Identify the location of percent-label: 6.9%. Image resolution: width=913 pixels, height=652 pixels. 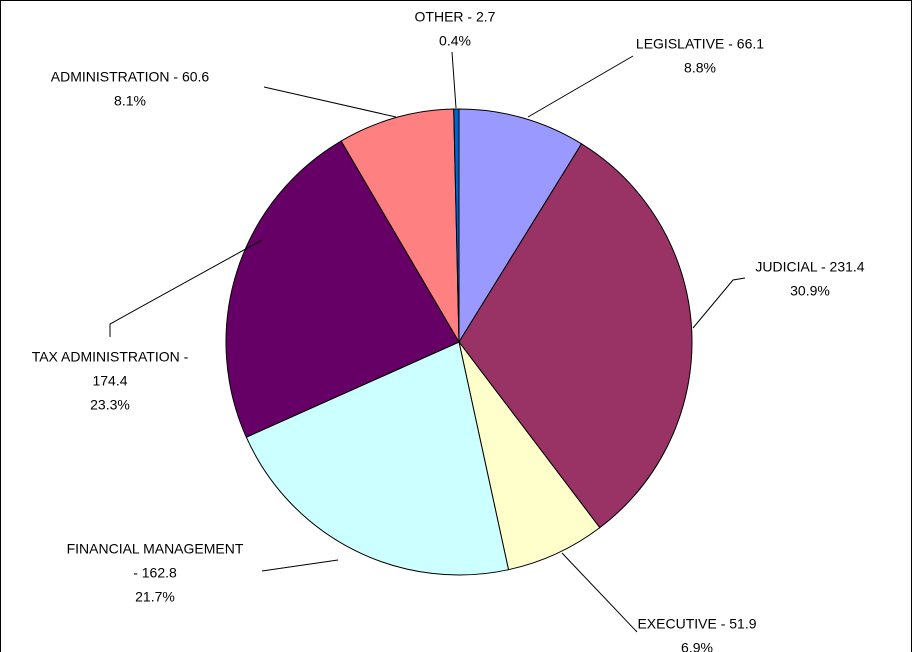
(697, 646).